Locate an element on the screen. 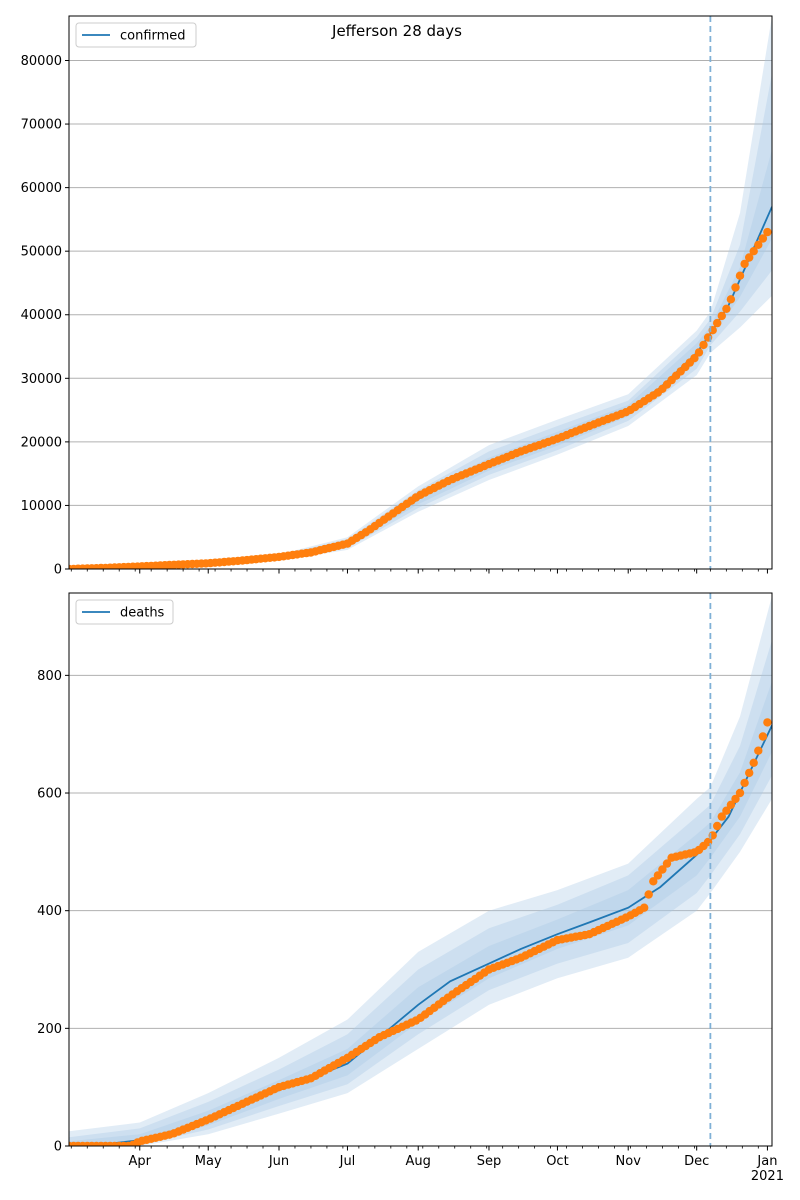  y-tick-label: 80000 is located at coordinates (41, 61).